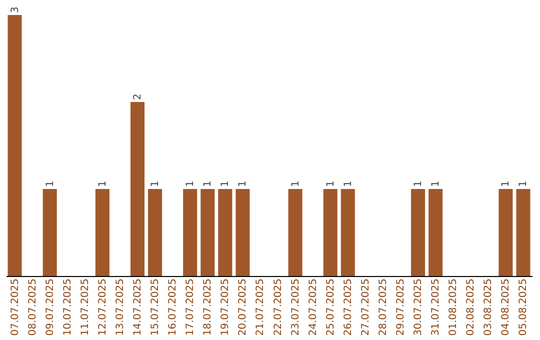 The height and width of the screenshot is (340, 540). What do you see at coordinates (85, 307) in the screenshot?
I see `x-tick-label: 11.07.2025` at bounding box center [85, 307].